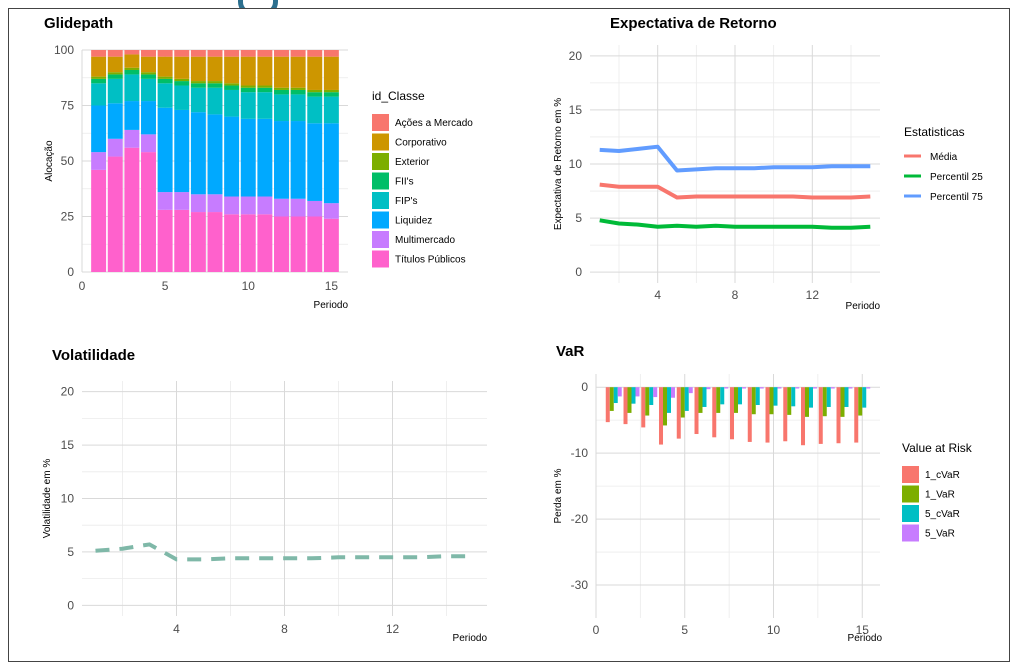 This screenshot has width=1018, height=667. What do you see at coordinates (284, 629) in the screenshot?
I see `x-tick-label: 8` at bounding box center [284, 629].